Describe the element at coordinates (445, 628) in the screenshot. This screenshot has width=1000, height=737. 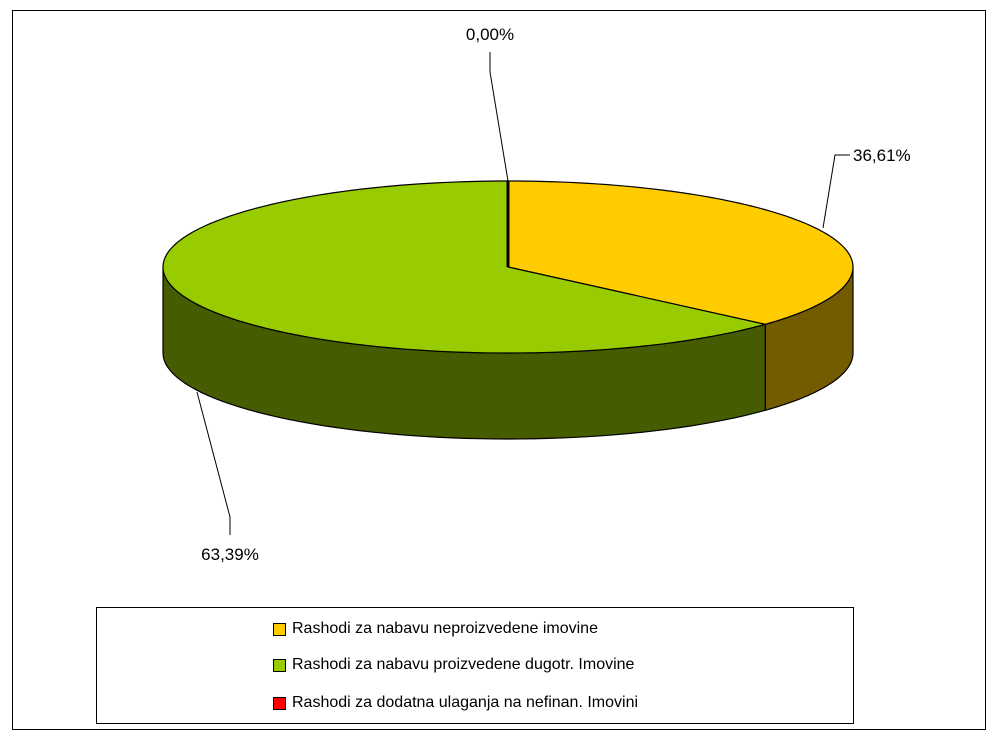
I see `legend-label: Rashodi za nabavu neproizvedene imovine` at that location.